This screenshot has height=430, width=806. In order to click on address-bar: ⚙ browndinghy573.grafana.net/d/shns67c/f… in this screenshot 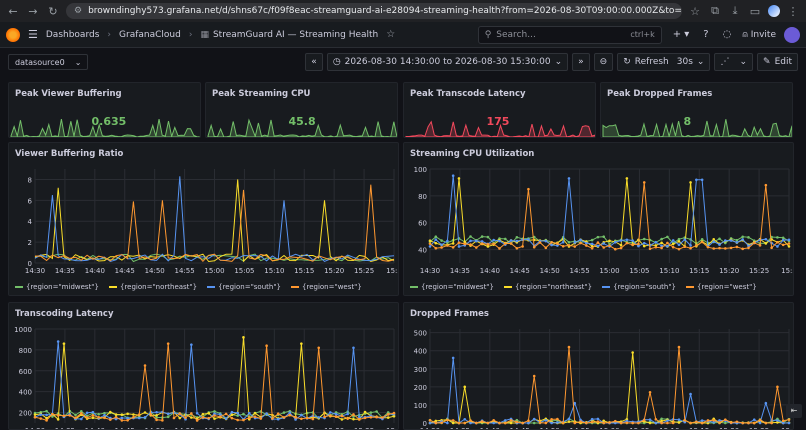, I will do `click(374, 11)`.